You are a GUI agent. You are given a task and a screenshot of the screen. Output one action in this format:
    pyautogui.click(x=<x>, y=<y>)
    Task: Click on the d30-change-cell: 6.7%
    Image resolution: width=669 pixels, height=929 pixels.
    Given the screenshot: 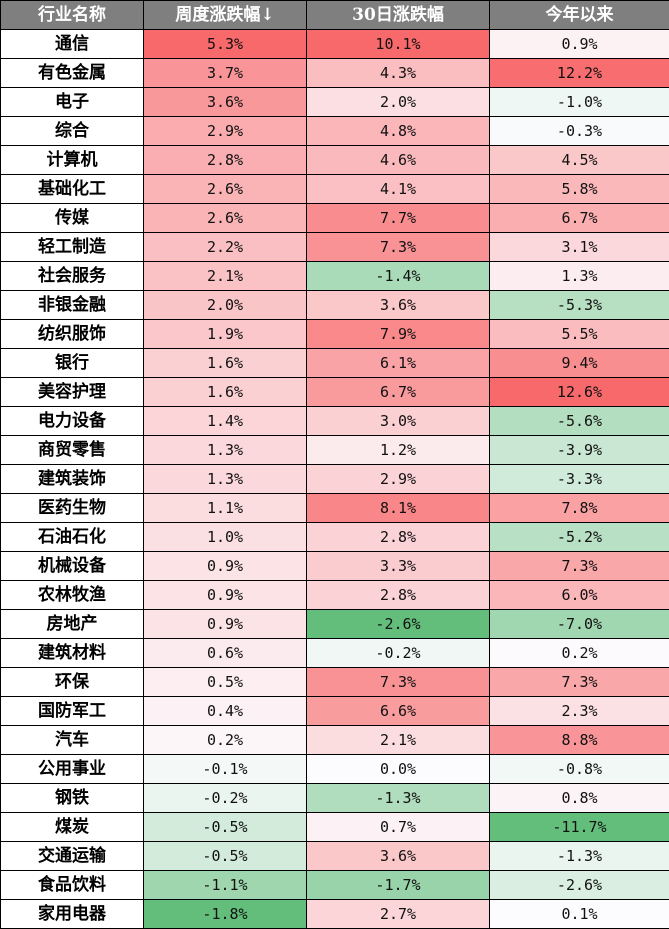 What is the action you would take?
    pyautogui.click(x=398, y=392)
    